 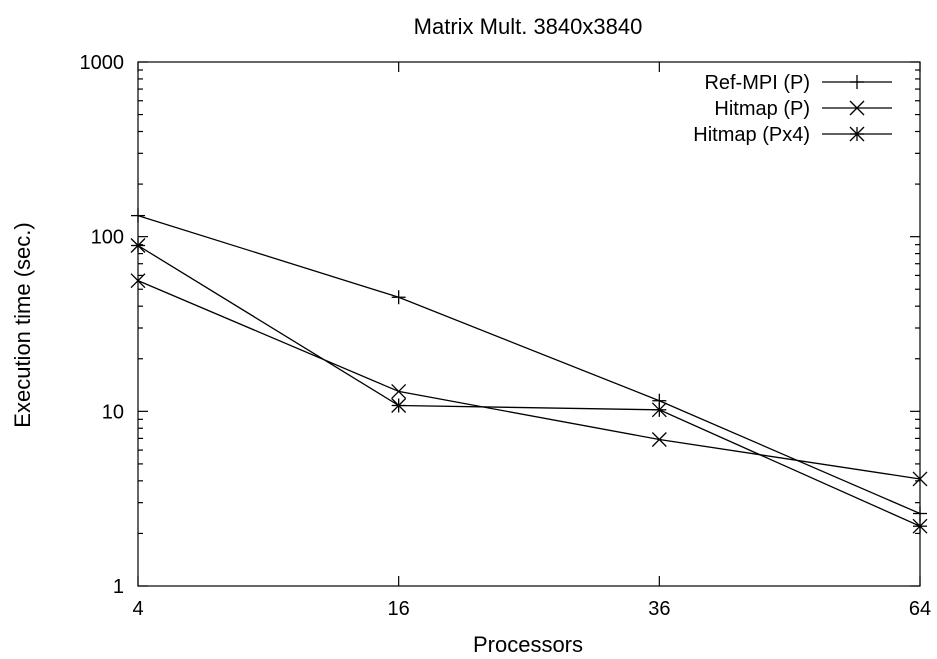 I want to click on x-tick-label: 16, so click(x=399, y=609).